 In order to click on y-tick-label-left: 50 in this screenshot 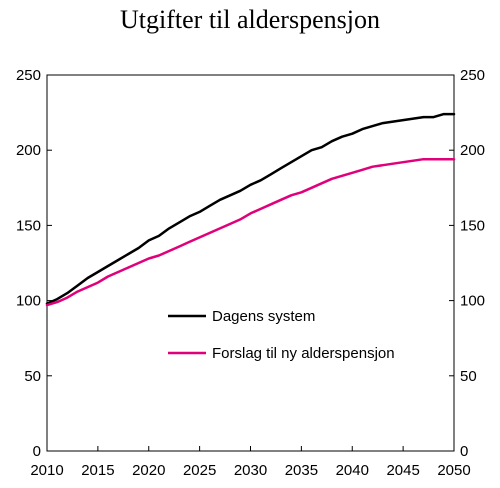, I will do `click(32, 376)`.